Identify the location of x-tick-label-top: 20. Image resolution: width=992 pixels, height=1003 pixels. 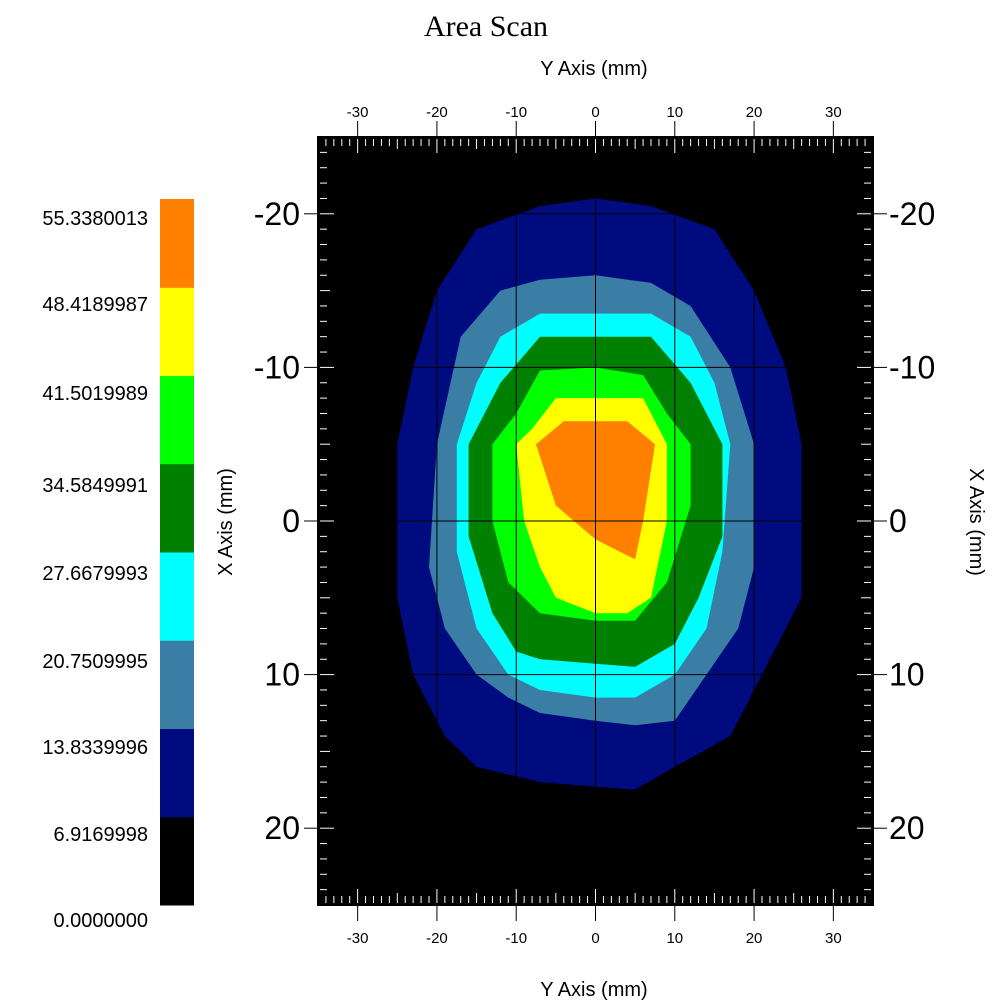
(754, 112).